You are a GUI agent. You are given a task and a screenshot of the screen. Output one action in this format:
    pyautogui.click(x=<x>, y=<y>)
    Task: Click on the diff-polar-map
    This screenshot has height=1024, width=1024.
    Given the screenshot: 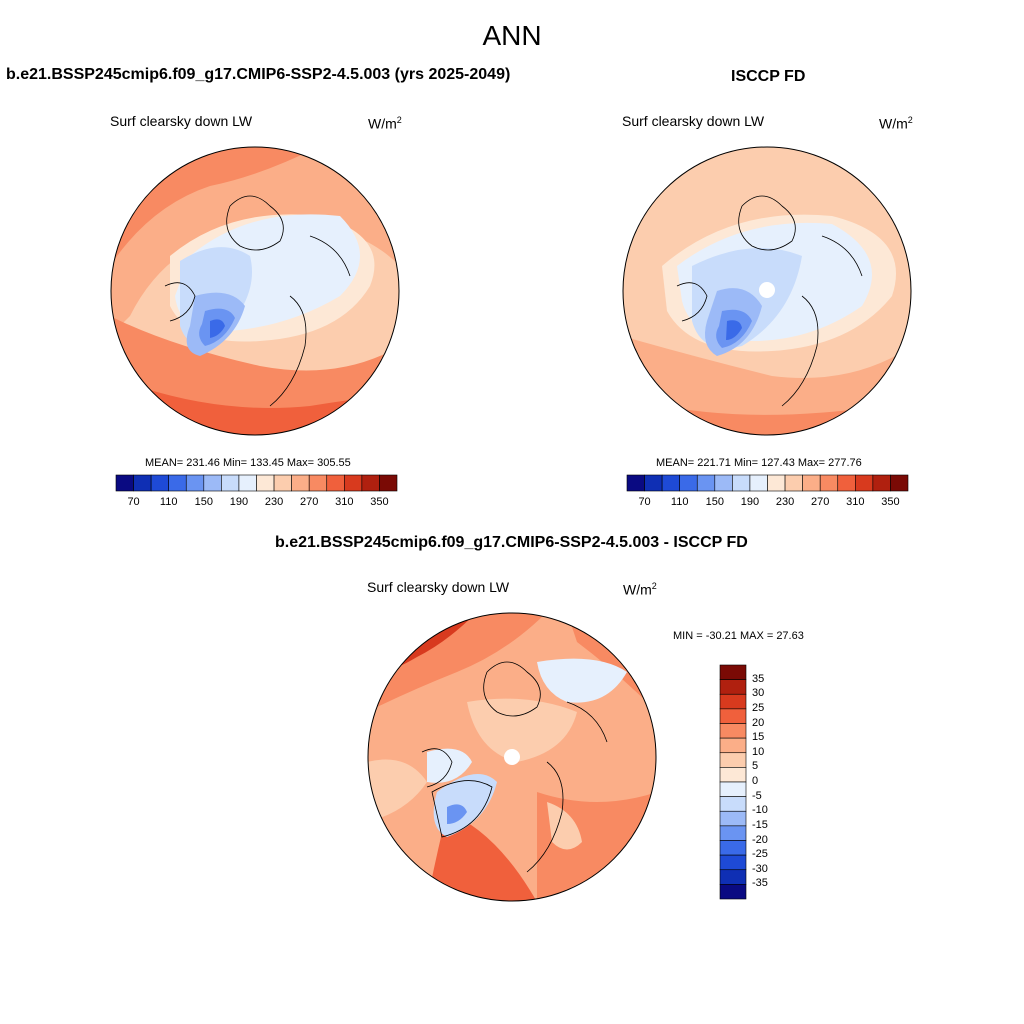 What is the action you would take?
    pyautogui.click(x=512, y=757)
    